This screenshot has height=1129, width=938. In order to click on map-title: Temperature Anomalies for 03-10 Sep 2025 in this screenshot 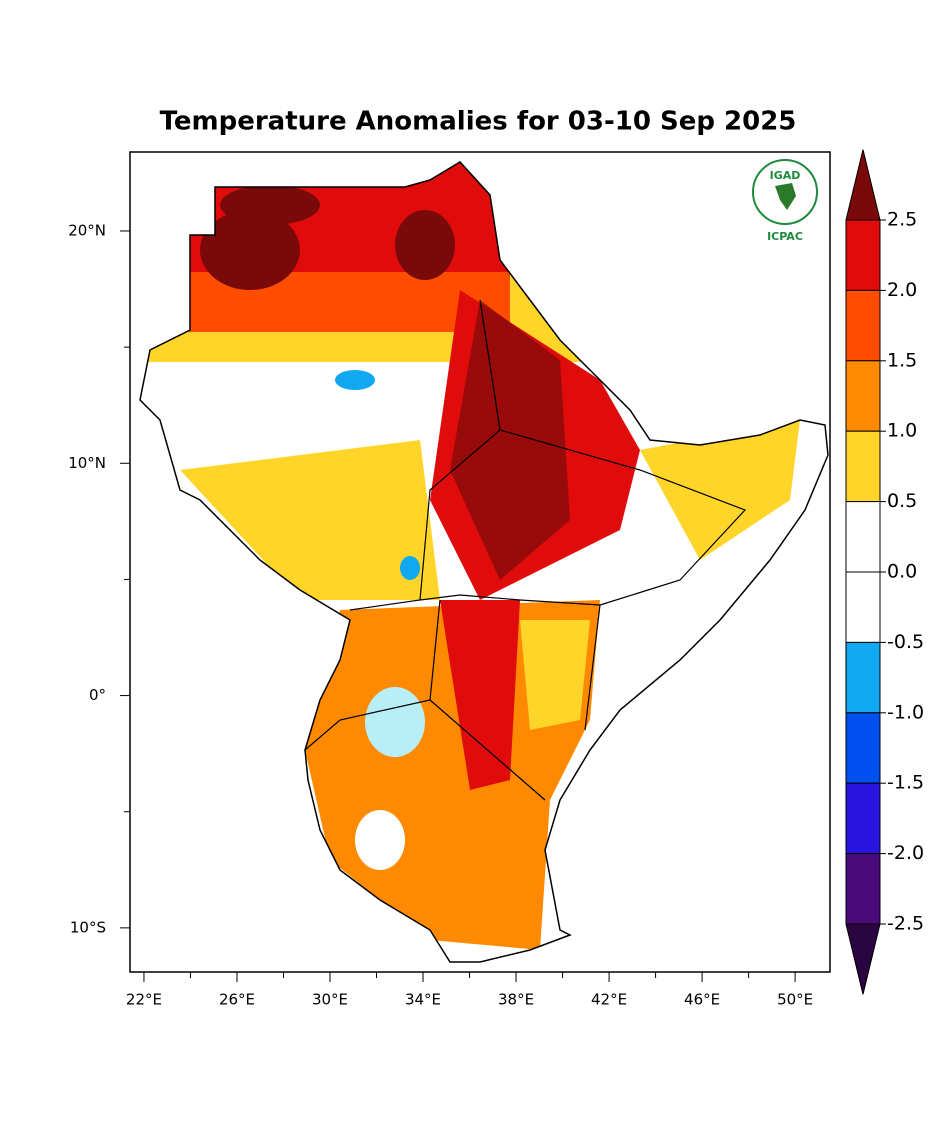, I will do `click(478, 122)`.